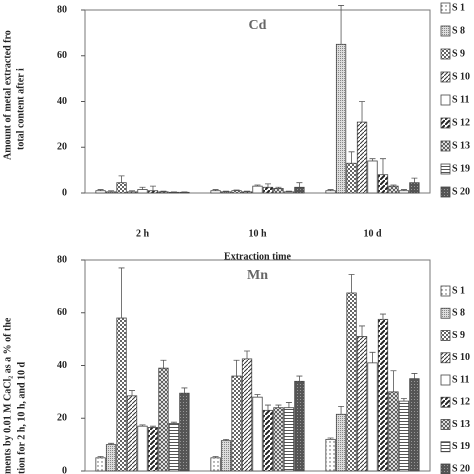  Describe the element at coordinates (62, 55) in the screenshot. I see `y-tick-label: 60` at that location.